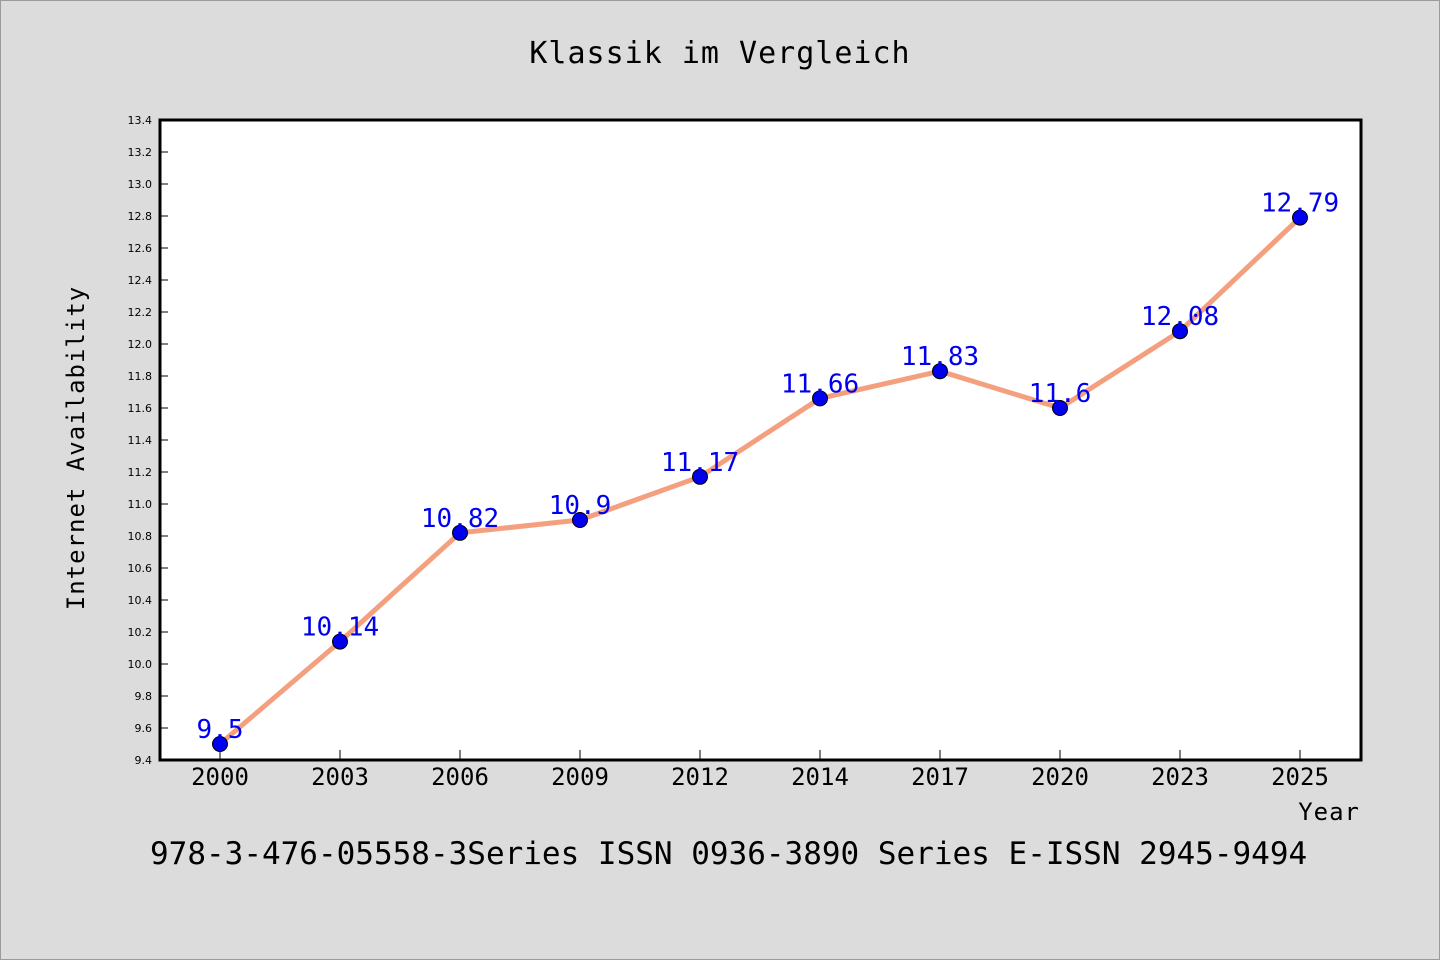 The width and height of the screenshot is (1440, 960). Describe the element at coordinates (144, 696) in the screenshot. I see `y-tick-label: 9.8` at that location.